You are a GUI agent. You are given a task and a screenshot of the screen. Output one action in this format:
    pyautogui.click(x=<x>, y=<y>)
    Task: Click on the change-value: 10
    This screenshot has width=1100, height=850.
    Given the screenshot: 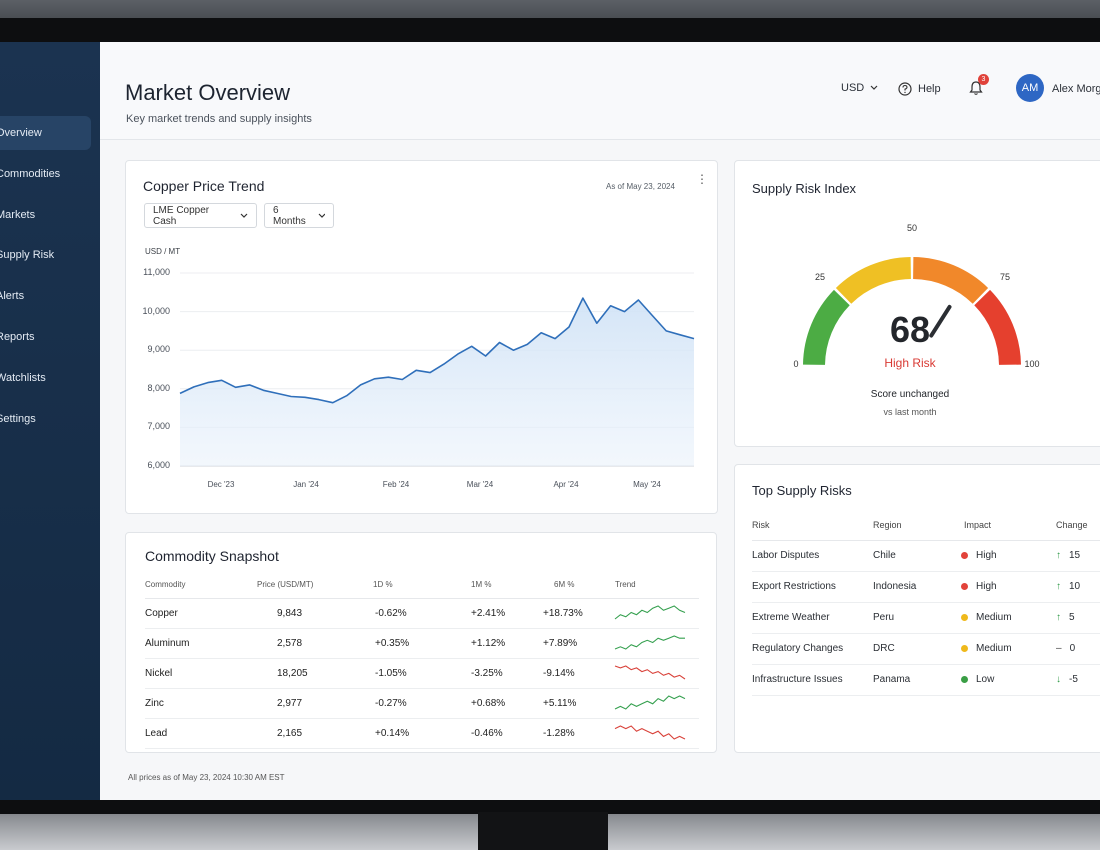 What is the action you would take?
    pyautogui.click(x=1075, y=586)
    